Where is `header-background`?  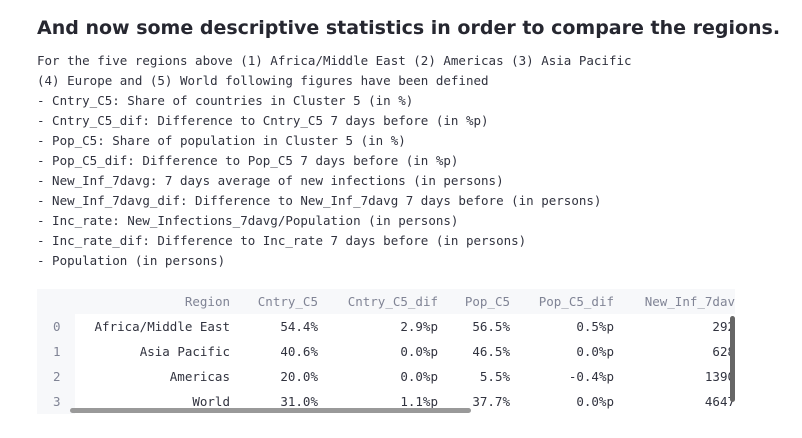
header-background is located at coordinates (386, 301).